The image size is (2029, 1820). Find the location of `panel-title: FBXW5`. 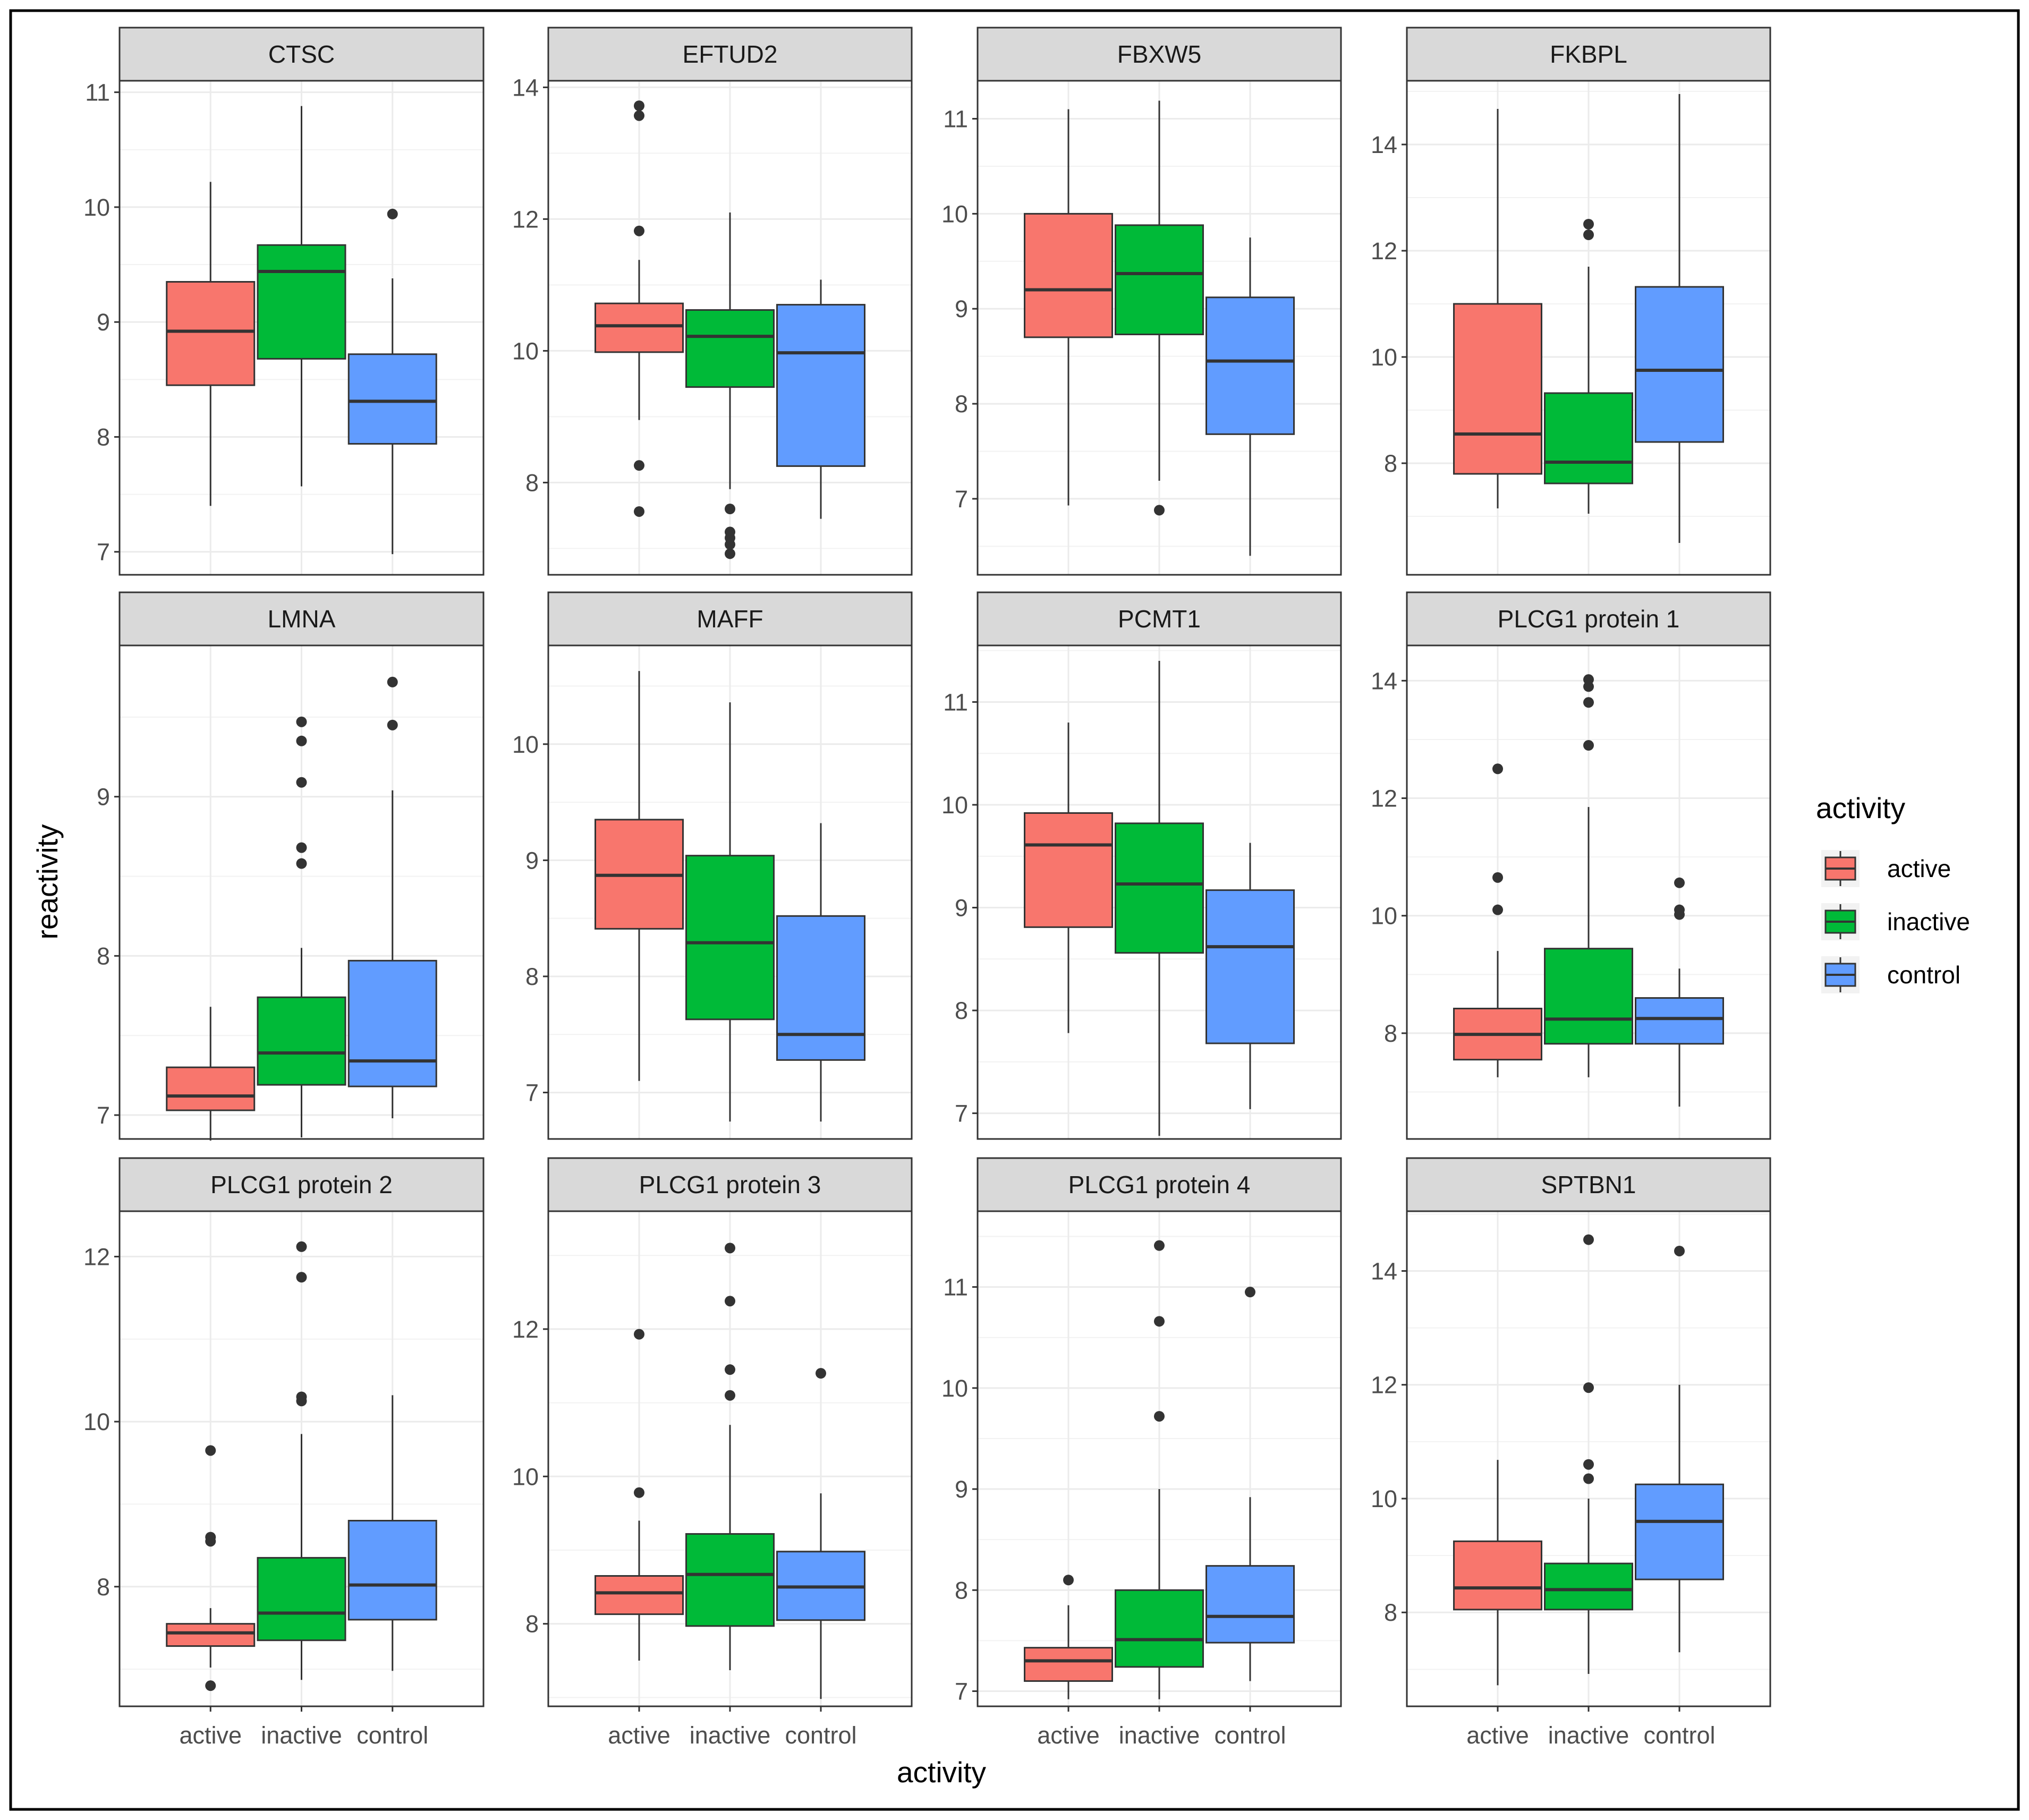

panel-title: FBXW5 is located at coordinates (1159, 54).